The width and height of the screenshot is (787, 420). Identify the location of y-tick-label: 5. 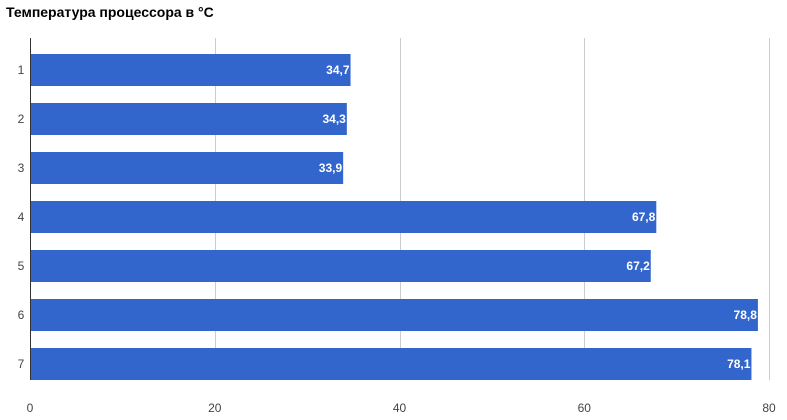
(21, 266).